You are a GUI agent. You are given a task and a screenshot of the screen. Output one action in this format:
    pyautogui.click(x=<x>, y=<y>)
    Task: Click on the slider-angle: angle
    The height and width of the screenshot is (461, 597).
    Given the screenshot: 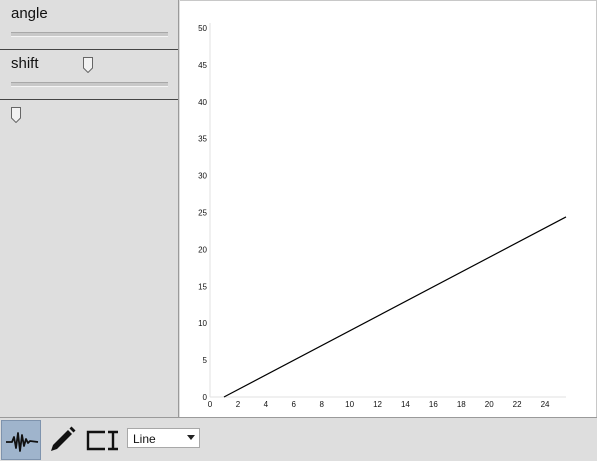 What is the action you would take?
    pyautogui.click(x=89, y=36)
    